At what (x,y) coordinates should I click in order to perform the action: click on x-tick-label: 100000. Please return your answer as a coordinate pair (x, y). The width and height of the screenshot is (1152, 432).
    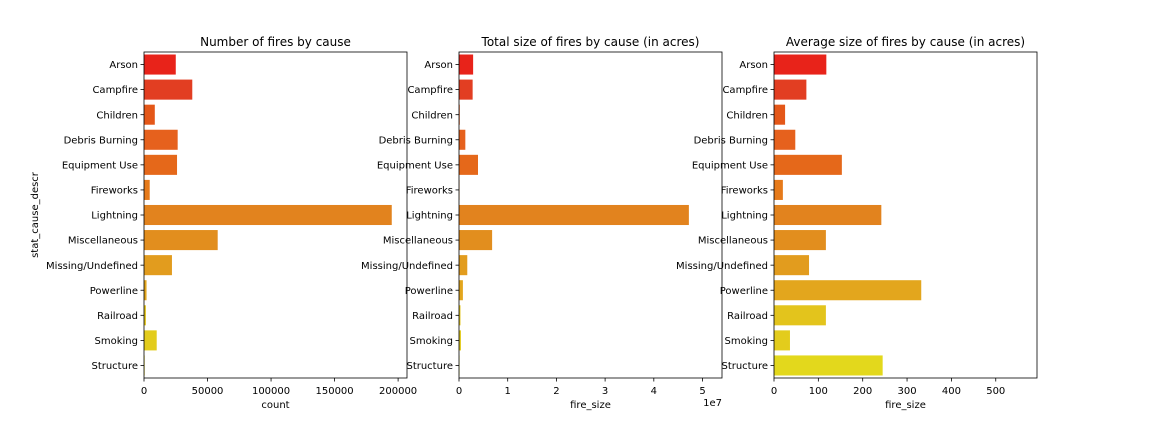
    Looking at the image, I should click on (271, 391).